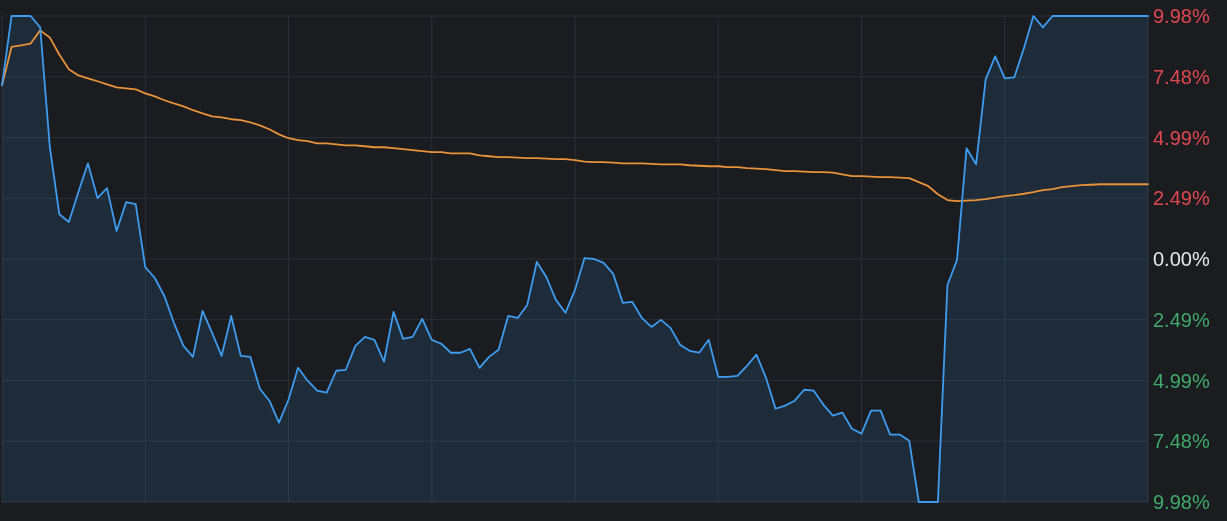  I want to click on y-tick-label: 0.00%, so click(1181, 259).